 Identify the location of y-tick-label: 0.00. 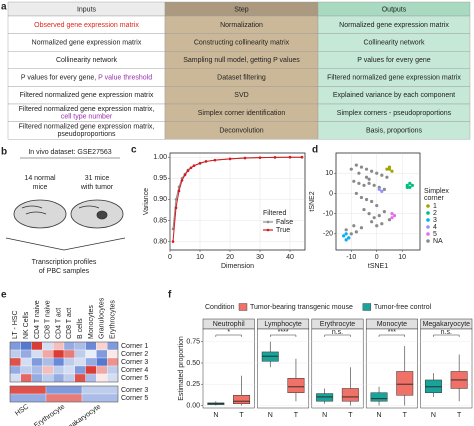
(193, 405).